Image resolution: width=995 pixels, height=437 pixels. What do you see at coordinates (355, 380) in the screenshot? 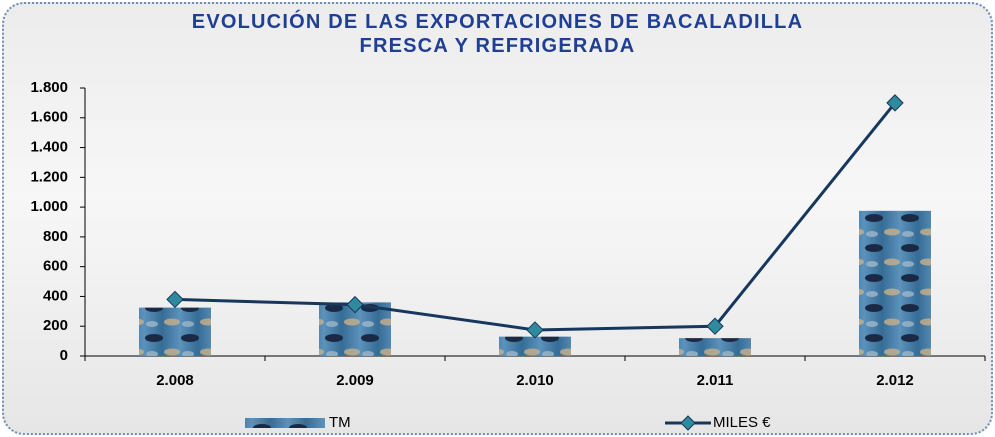
I see `x-tick-label: 2.009` at bounding box center [355, 380].